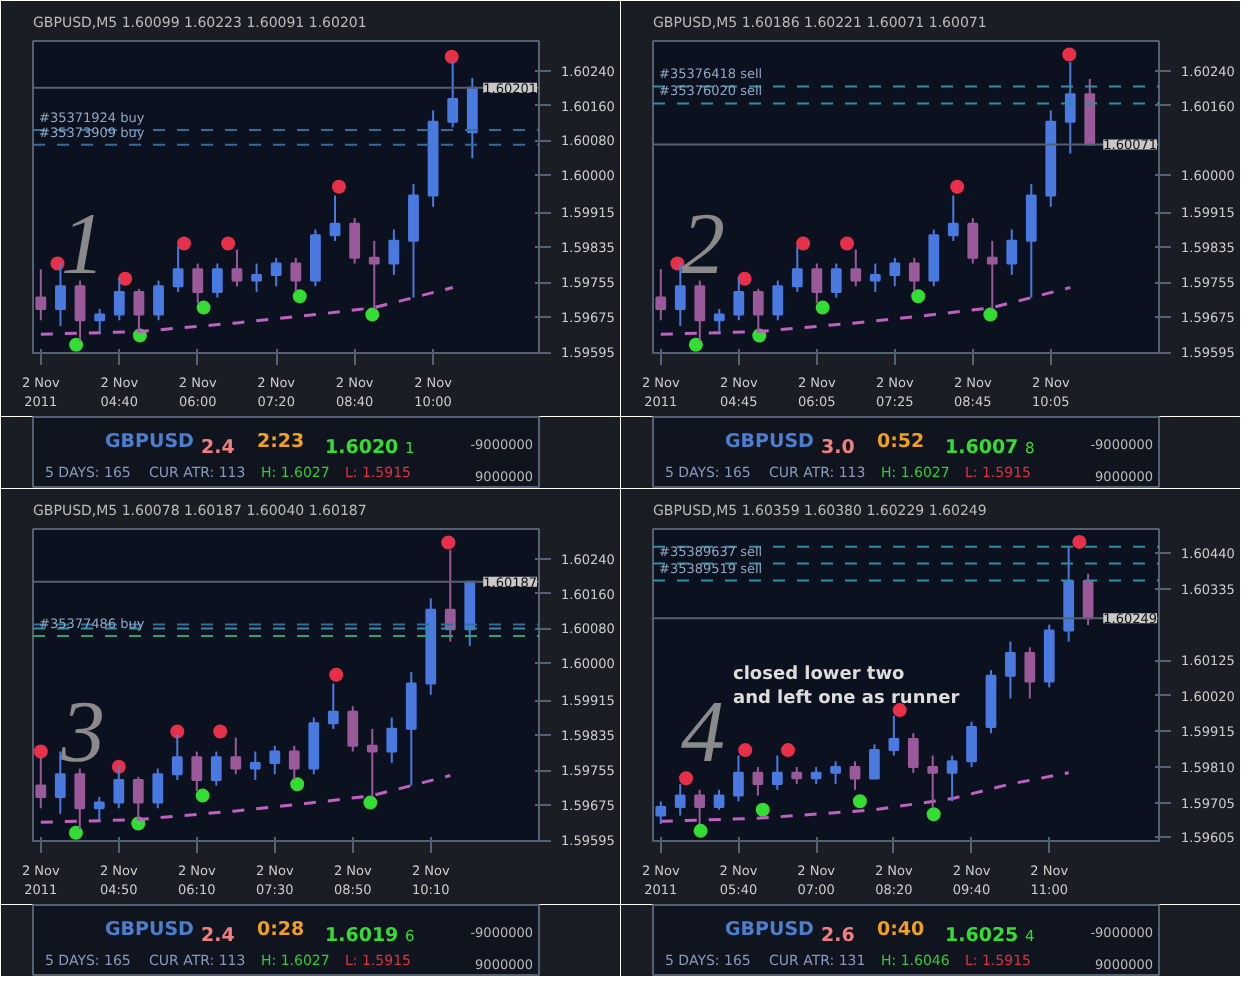 The image size is (1250, 986). I want to click on text: 1.6020, so click(362, 448).